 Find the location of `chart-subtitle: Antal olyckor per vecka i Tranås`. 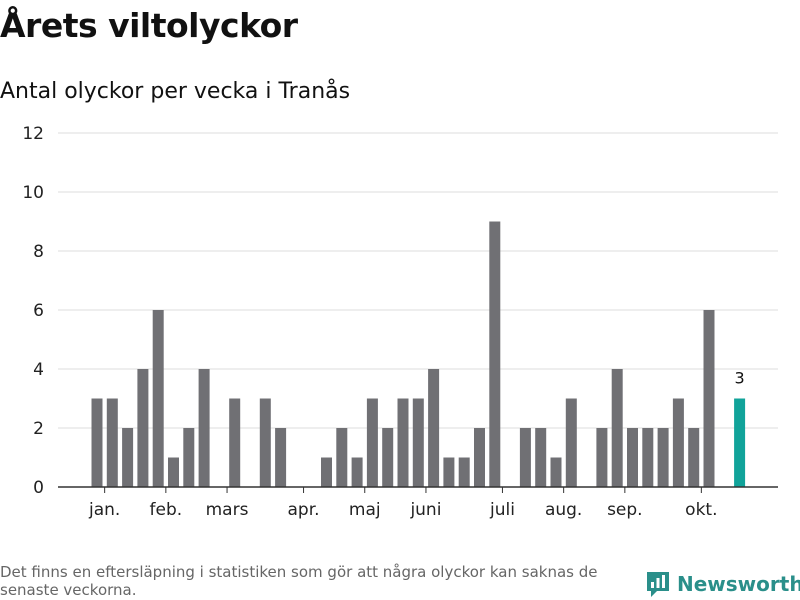

chart-subtitle: Antal olyckor per vecka i Tranås is located at coordinates (175, 91).